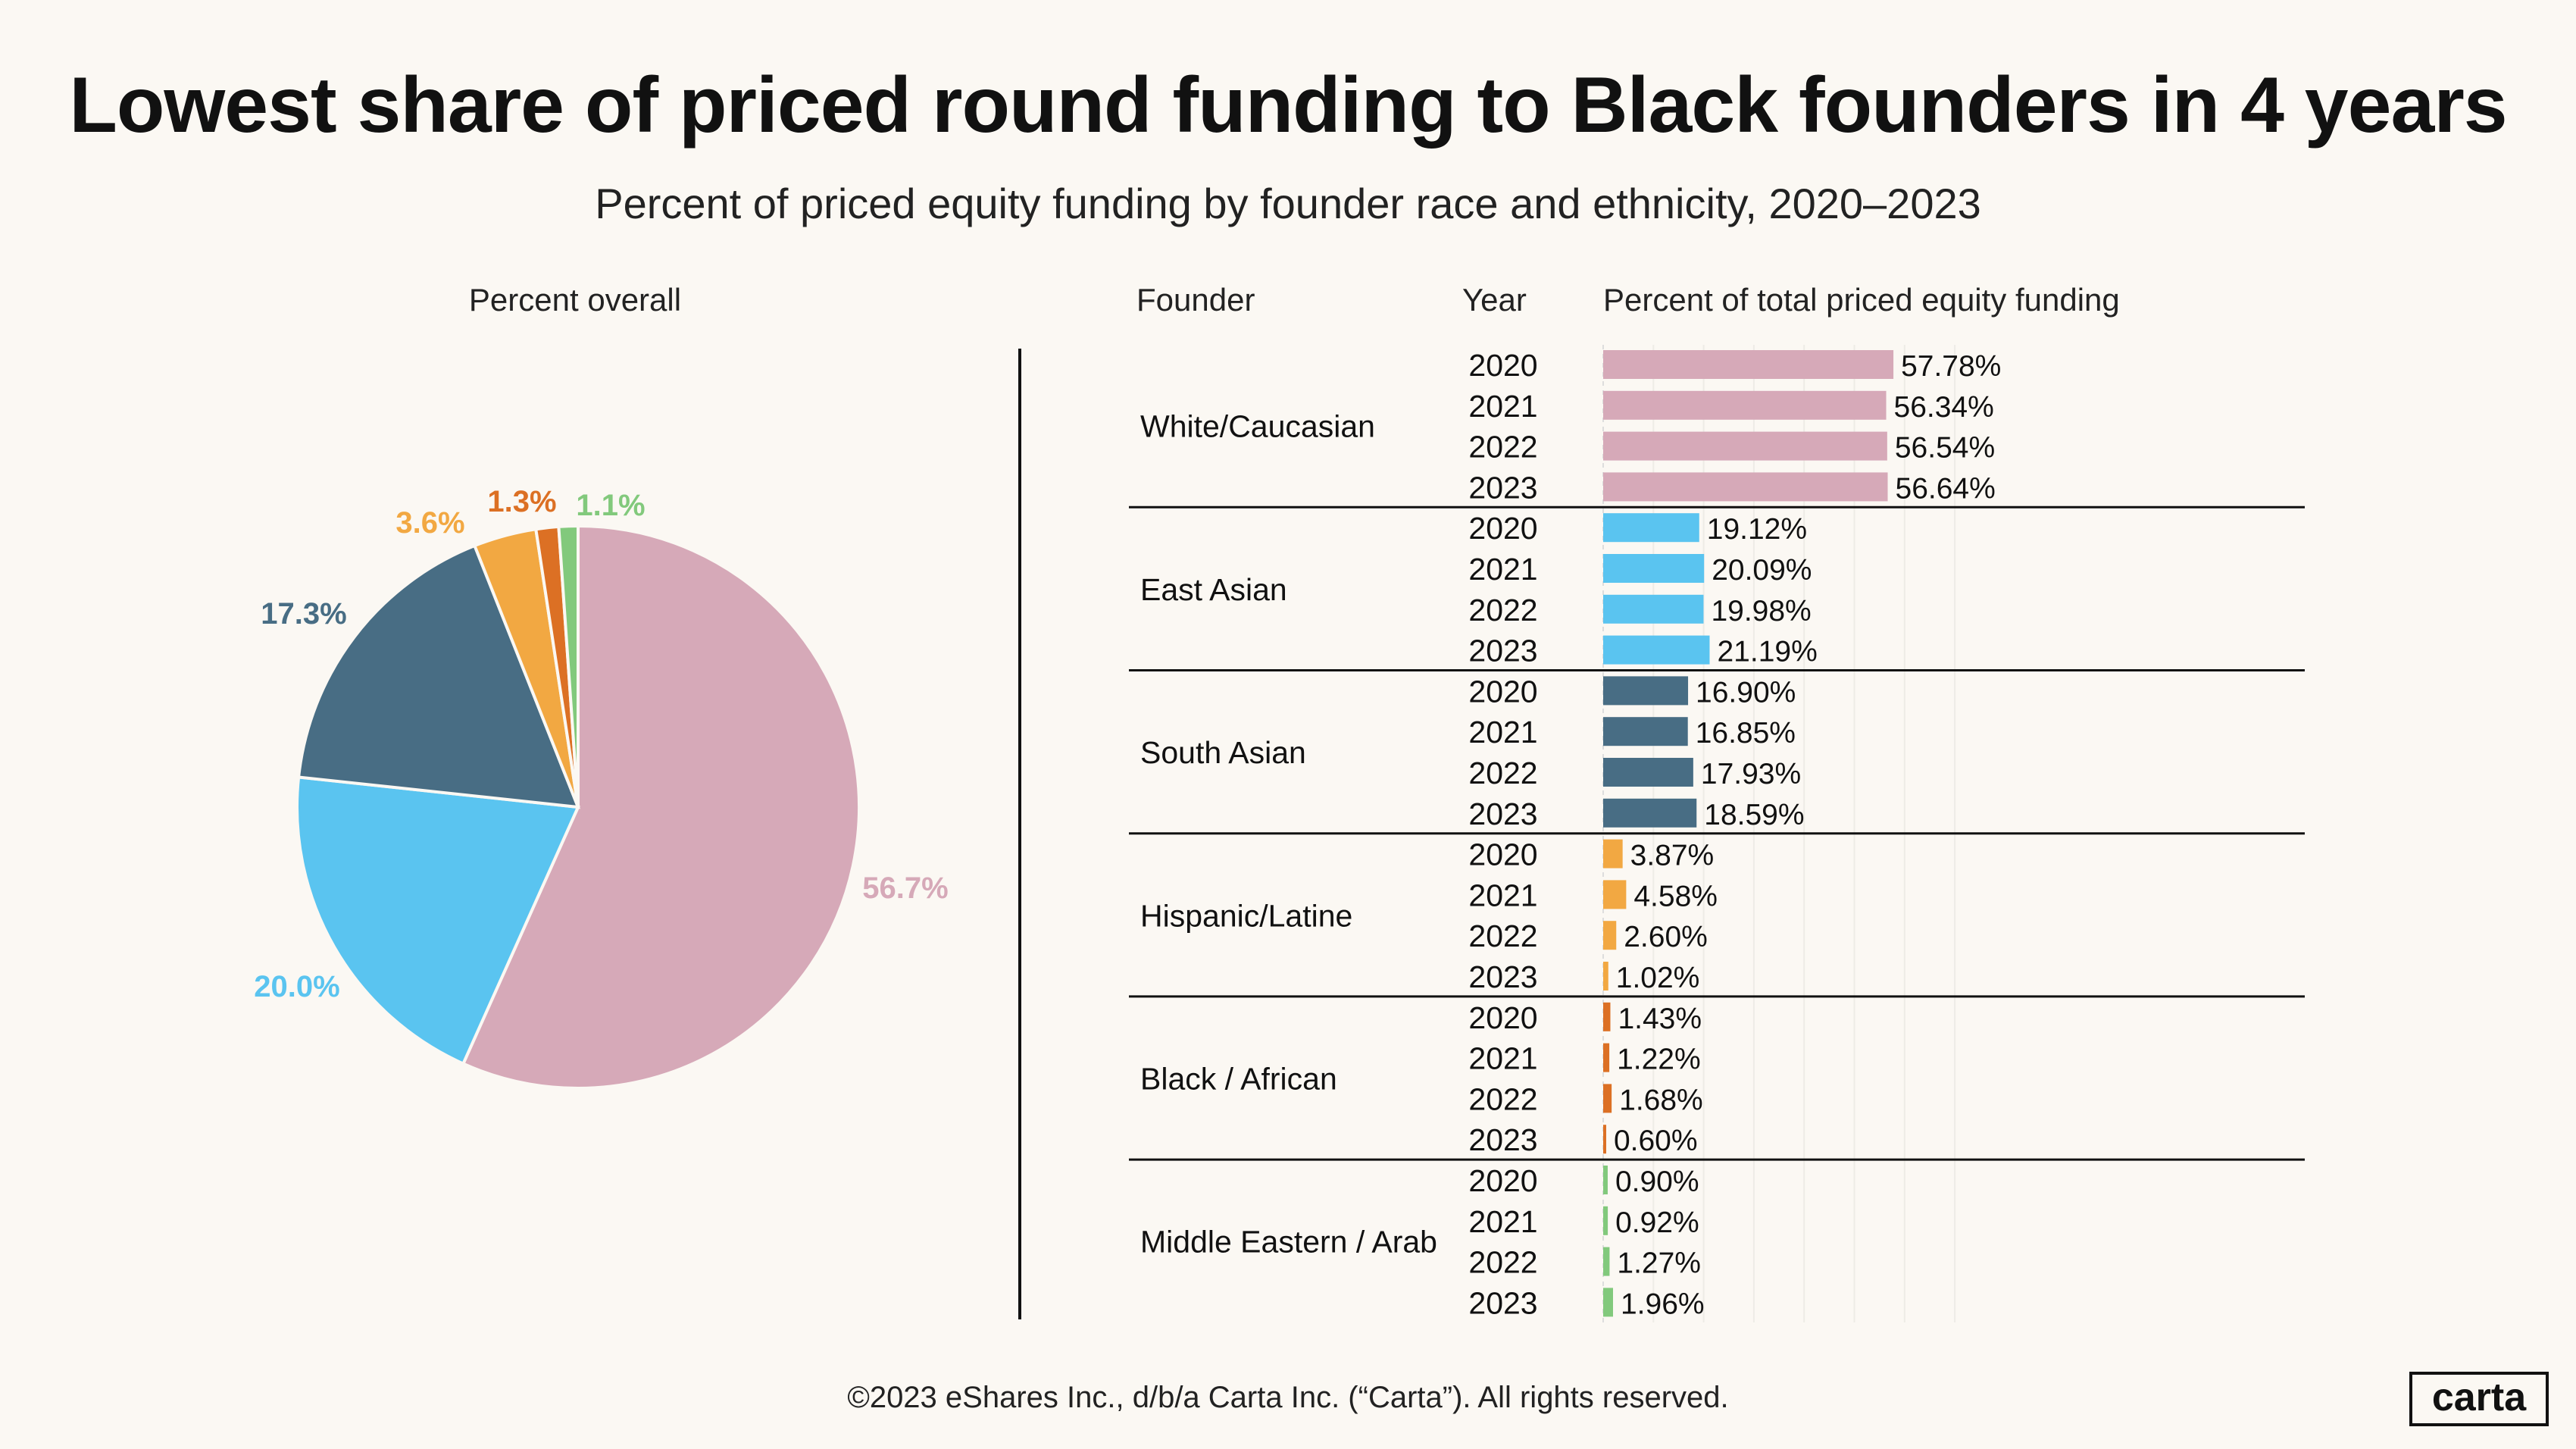 Image resolution: width=2576 pixels, height=1449 pixels. Describe the element at coordinates (521, 501) in the screenshot. I see `pie-label: 1.3%` at that location.